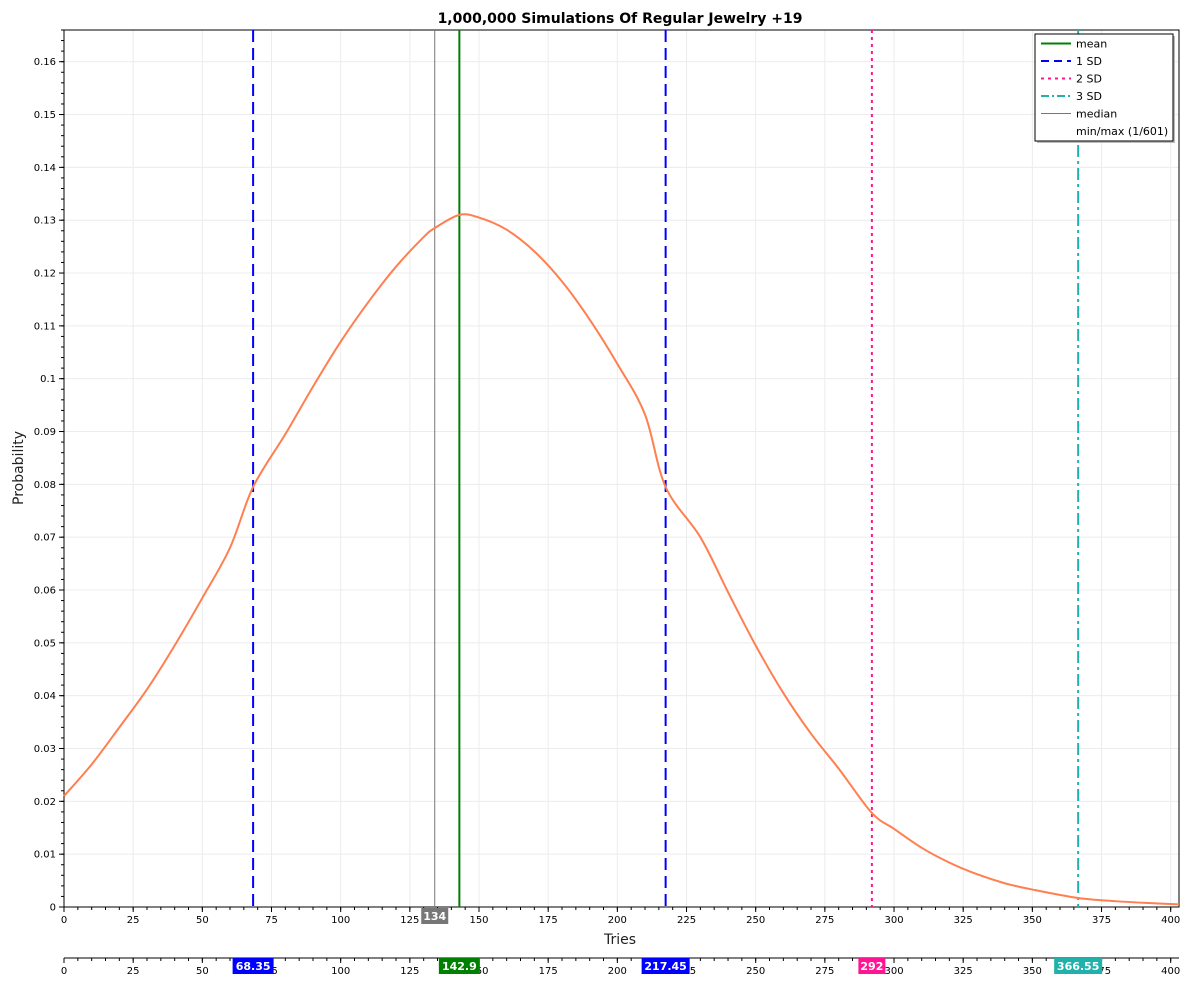 The width and height of the screenshot is (1200, 1000). Describe the element at coordinates (133, 920) in the screenshot. I see `x-tick-label: 25` at that location.